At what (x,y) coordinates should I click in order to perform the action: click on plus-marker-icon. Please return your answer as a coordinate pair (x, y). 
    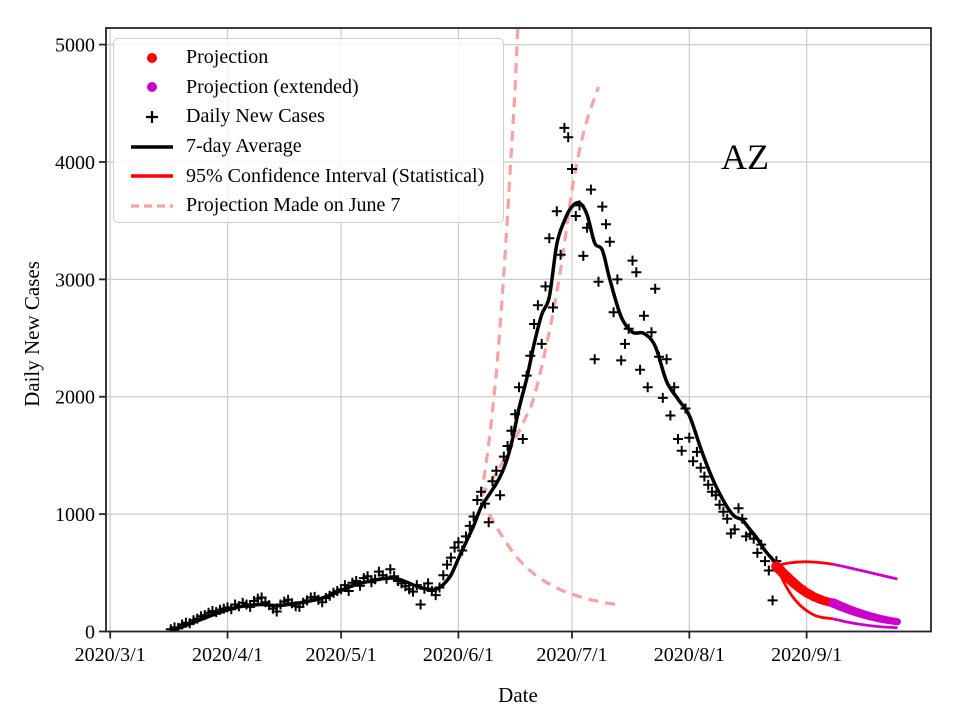
    Looking at the image, I should click on (152, 117).